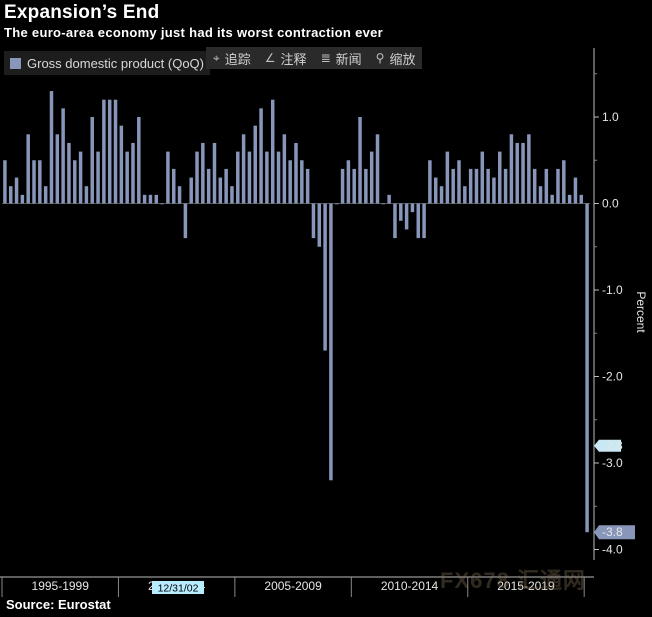 The image size is (652, 617). What do you see at coordinates (612, 446) in the screenshot?
I see `value-callout-label: -2.8` at bounding box center [612, 446].